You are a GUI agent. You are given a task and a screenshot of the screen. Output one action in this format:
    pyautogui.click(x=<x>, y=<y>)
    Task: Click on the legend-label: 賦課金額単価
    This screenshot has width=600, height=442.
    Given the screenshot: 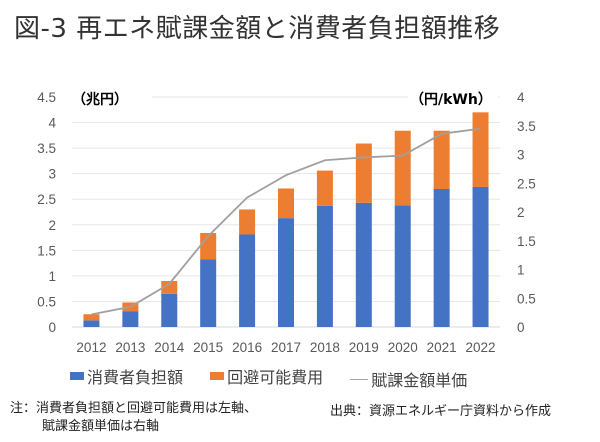 What is the action you would take?
    pyautogui.click(x=419, y=381)
    